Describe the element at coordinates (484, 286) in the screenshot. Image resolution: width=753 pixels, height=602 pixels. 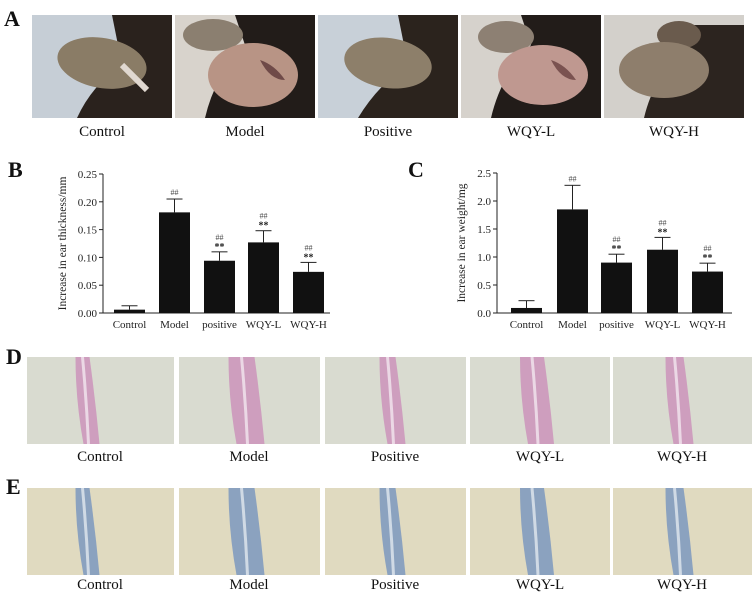
I see `y-tick-label: 0.5` at that location.